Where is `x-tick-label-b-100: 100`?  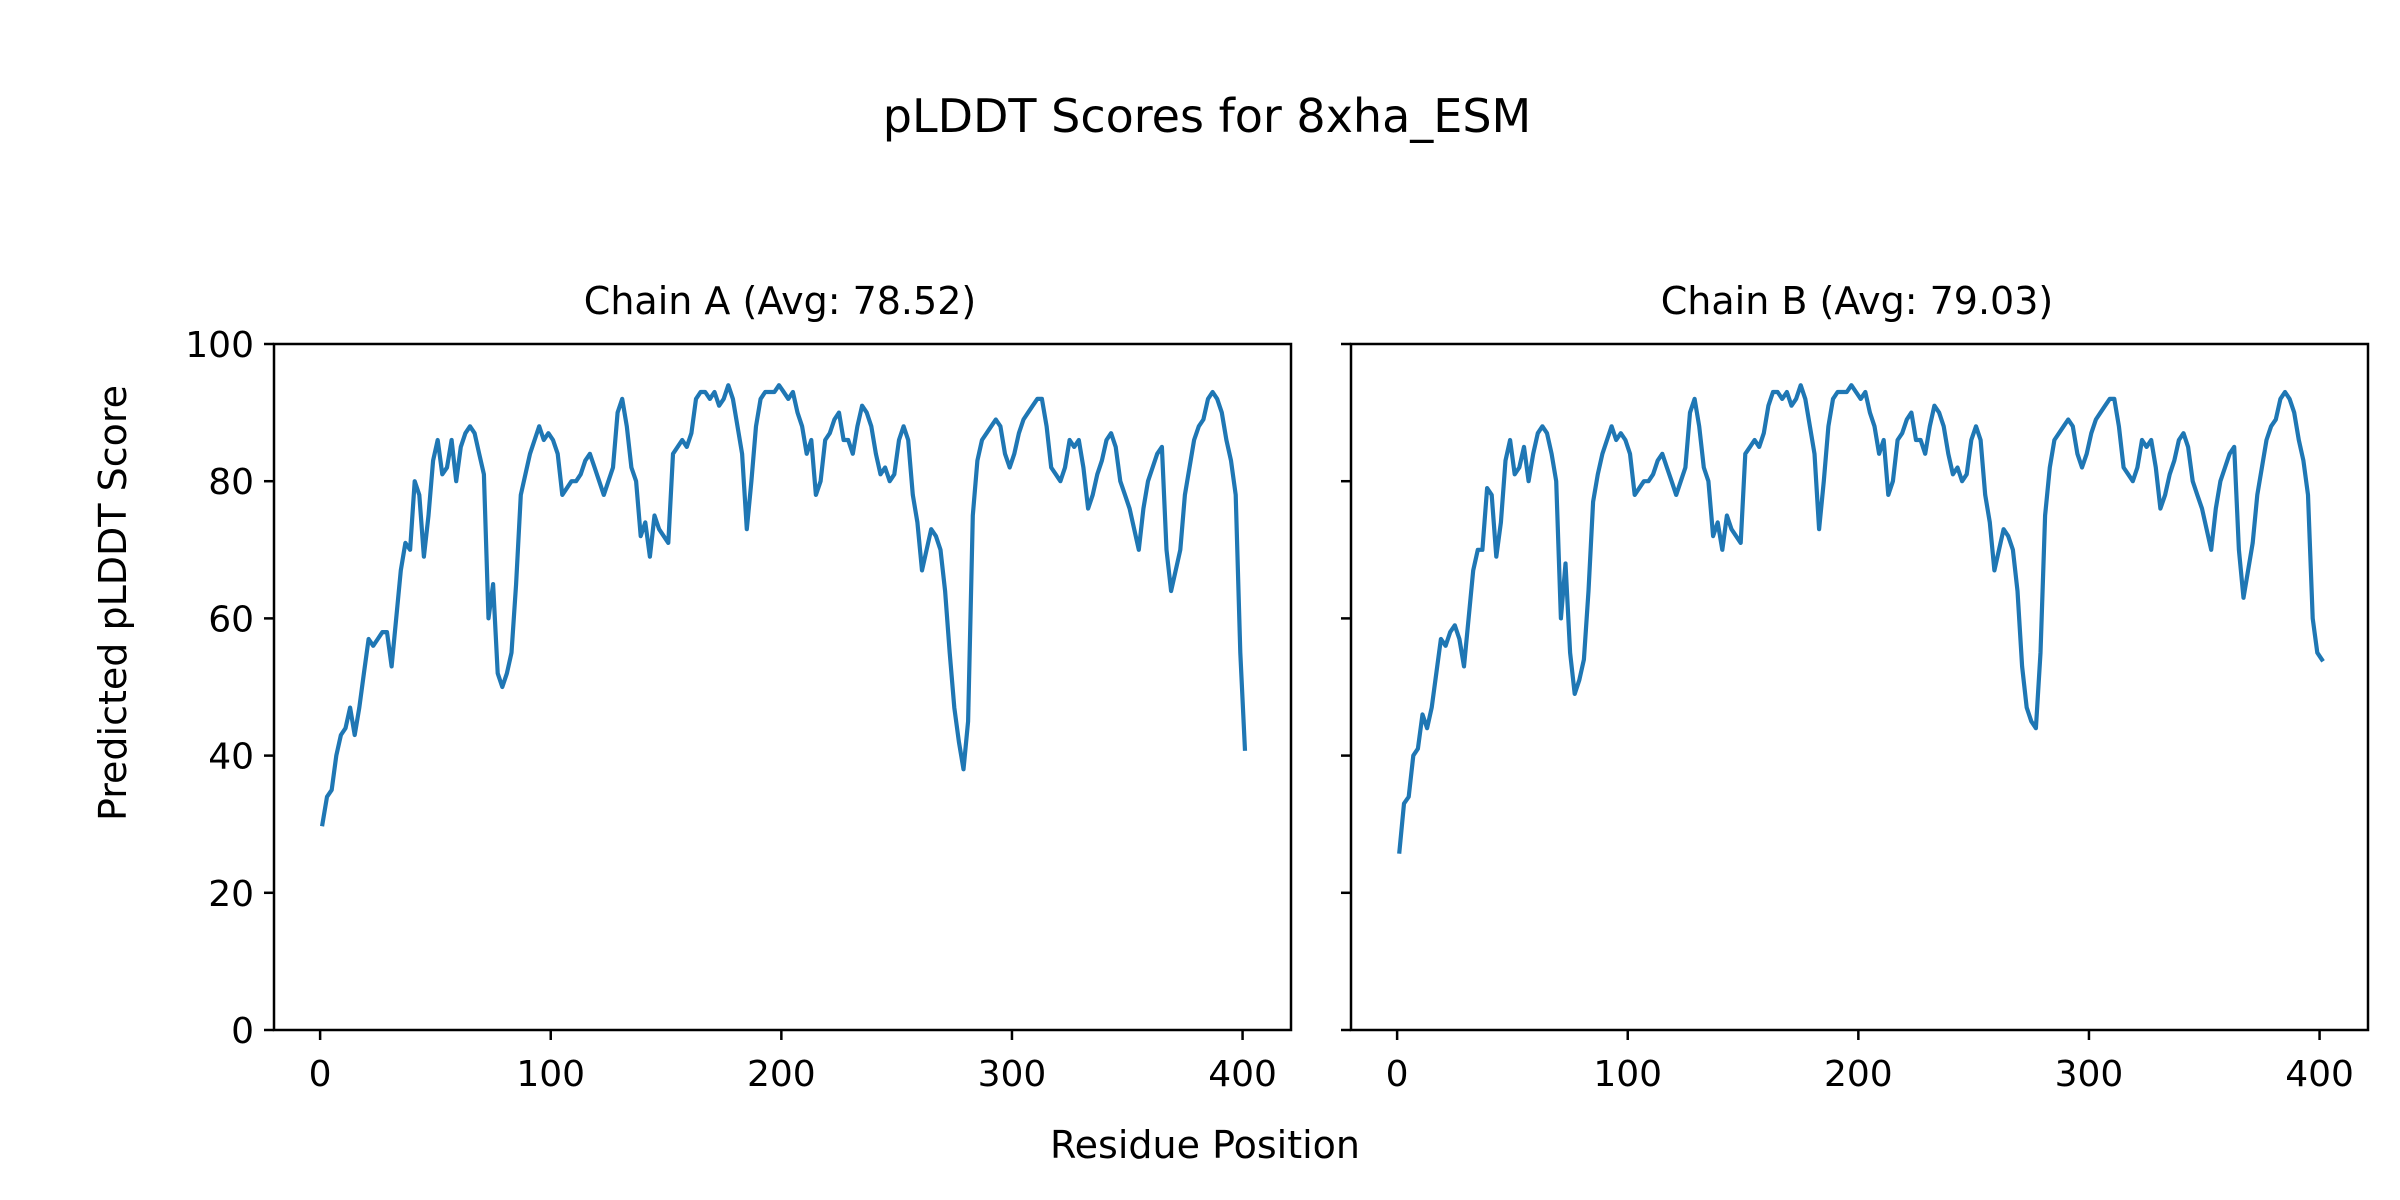
x-tick-label-b-100: 100 is located at coordinates (1627, 1074).